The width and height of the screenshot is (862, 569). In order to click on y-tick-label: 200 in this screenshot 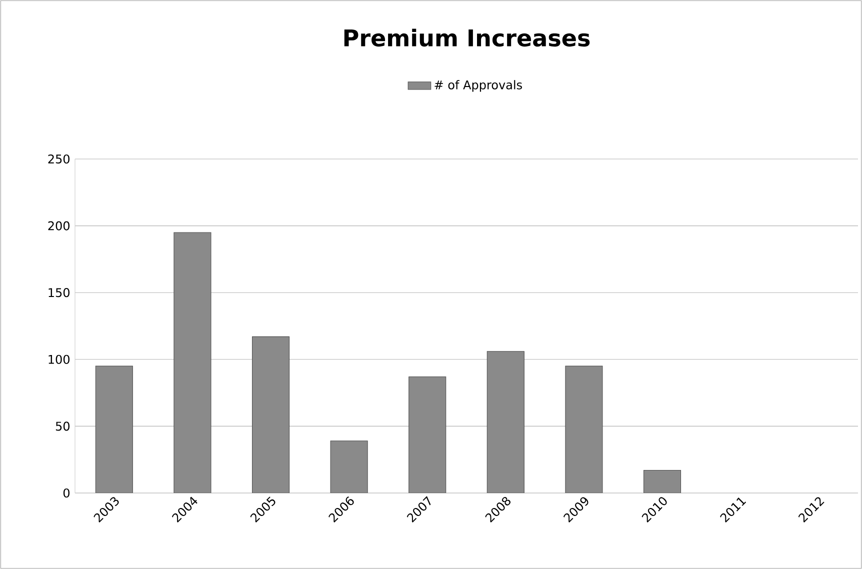, I will do `click(59, 225)`.